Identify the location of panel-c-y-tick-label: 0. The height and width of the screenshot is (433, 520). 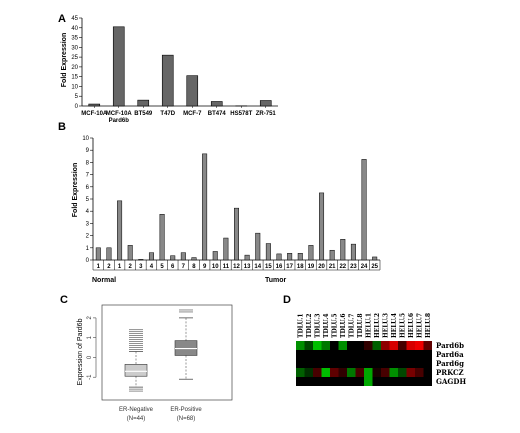
(90, 357).